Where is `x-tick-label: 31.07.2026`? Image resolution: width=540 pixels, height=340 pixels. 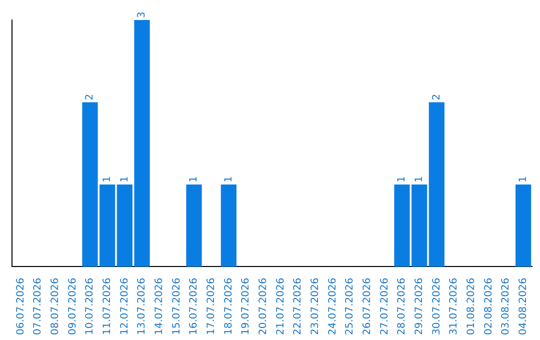
x-tick-label: 31.07.2026 is located at coordinates (454, 307).